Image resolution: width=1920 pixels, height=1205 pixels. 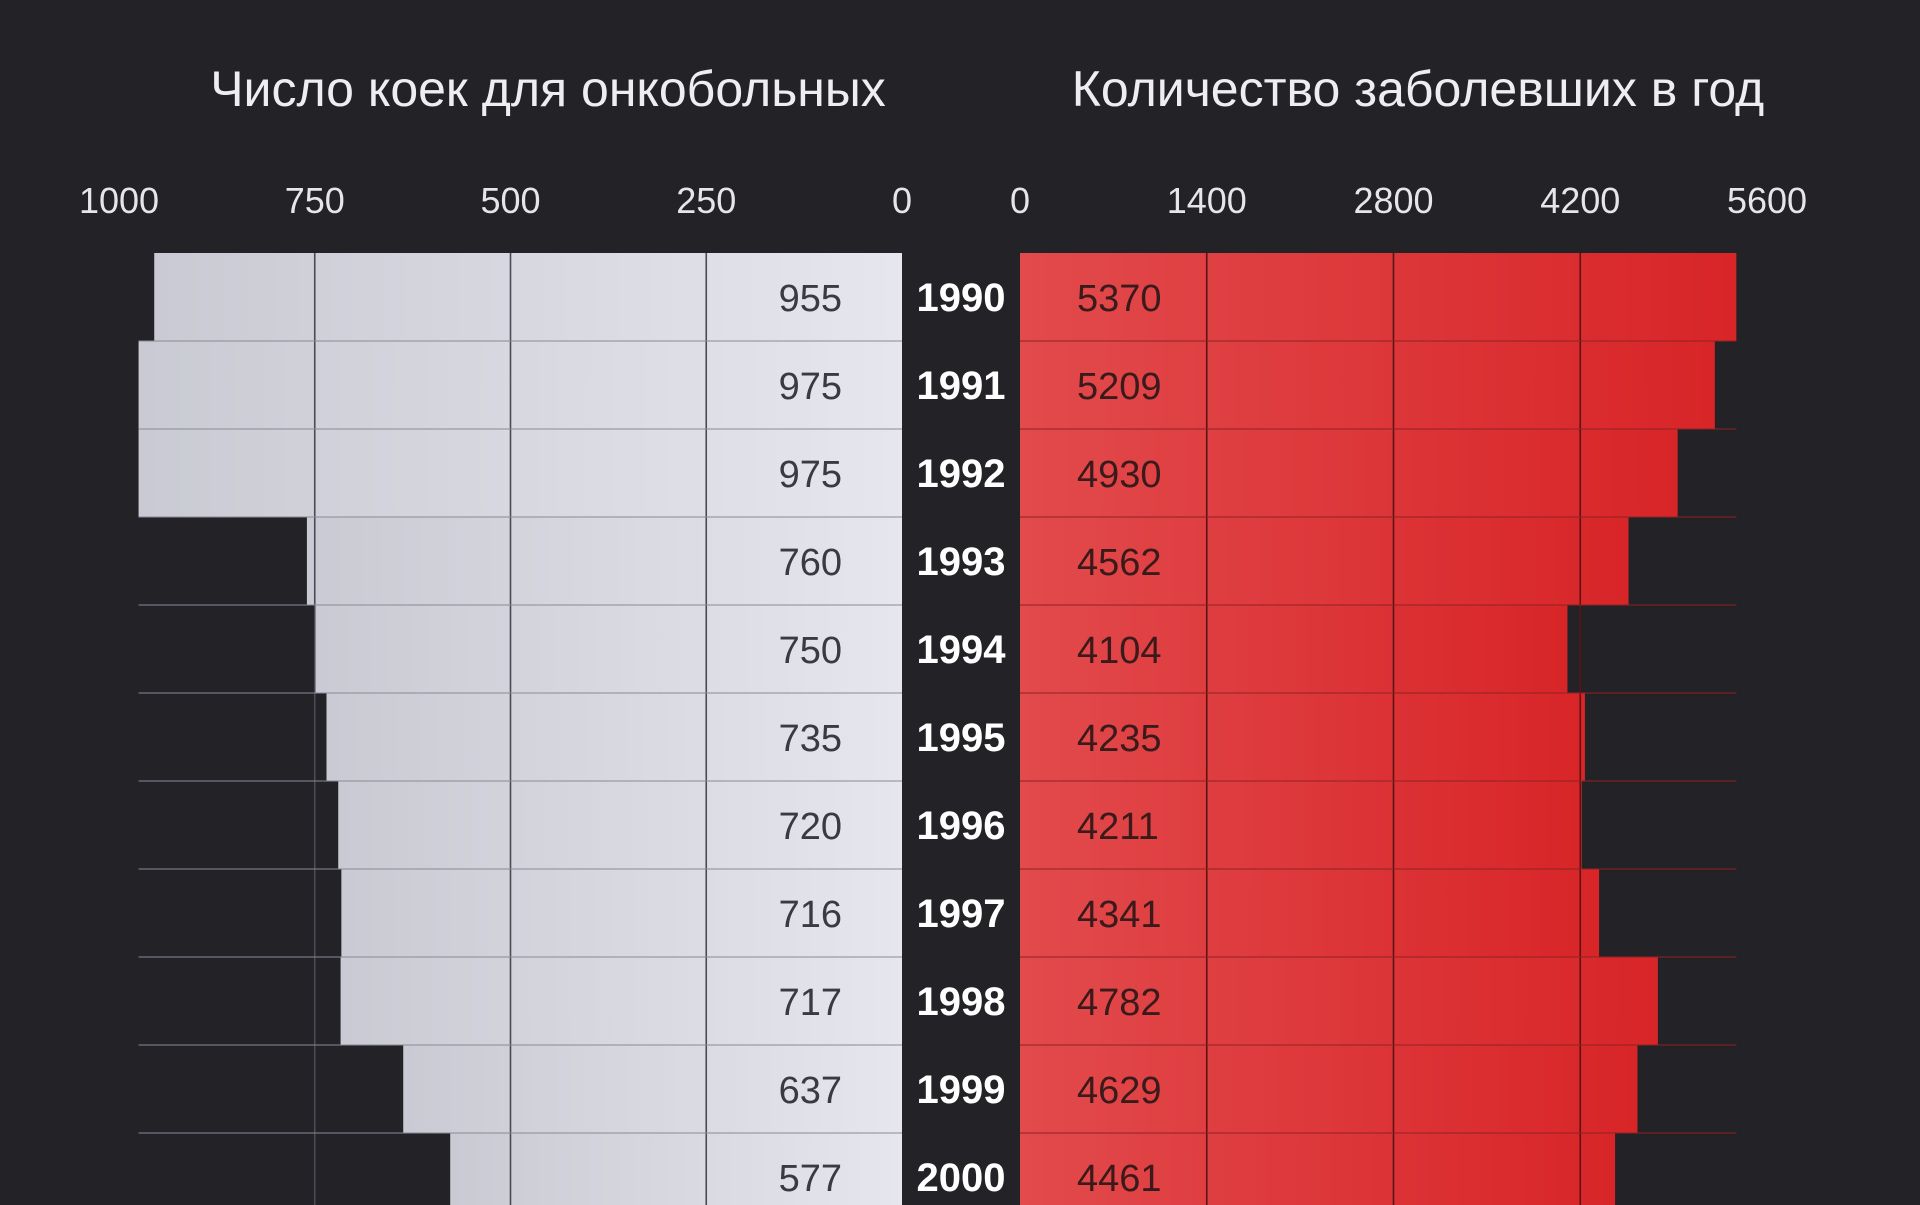 I want to click on year-label: 1990, so click(x=961, y=298).